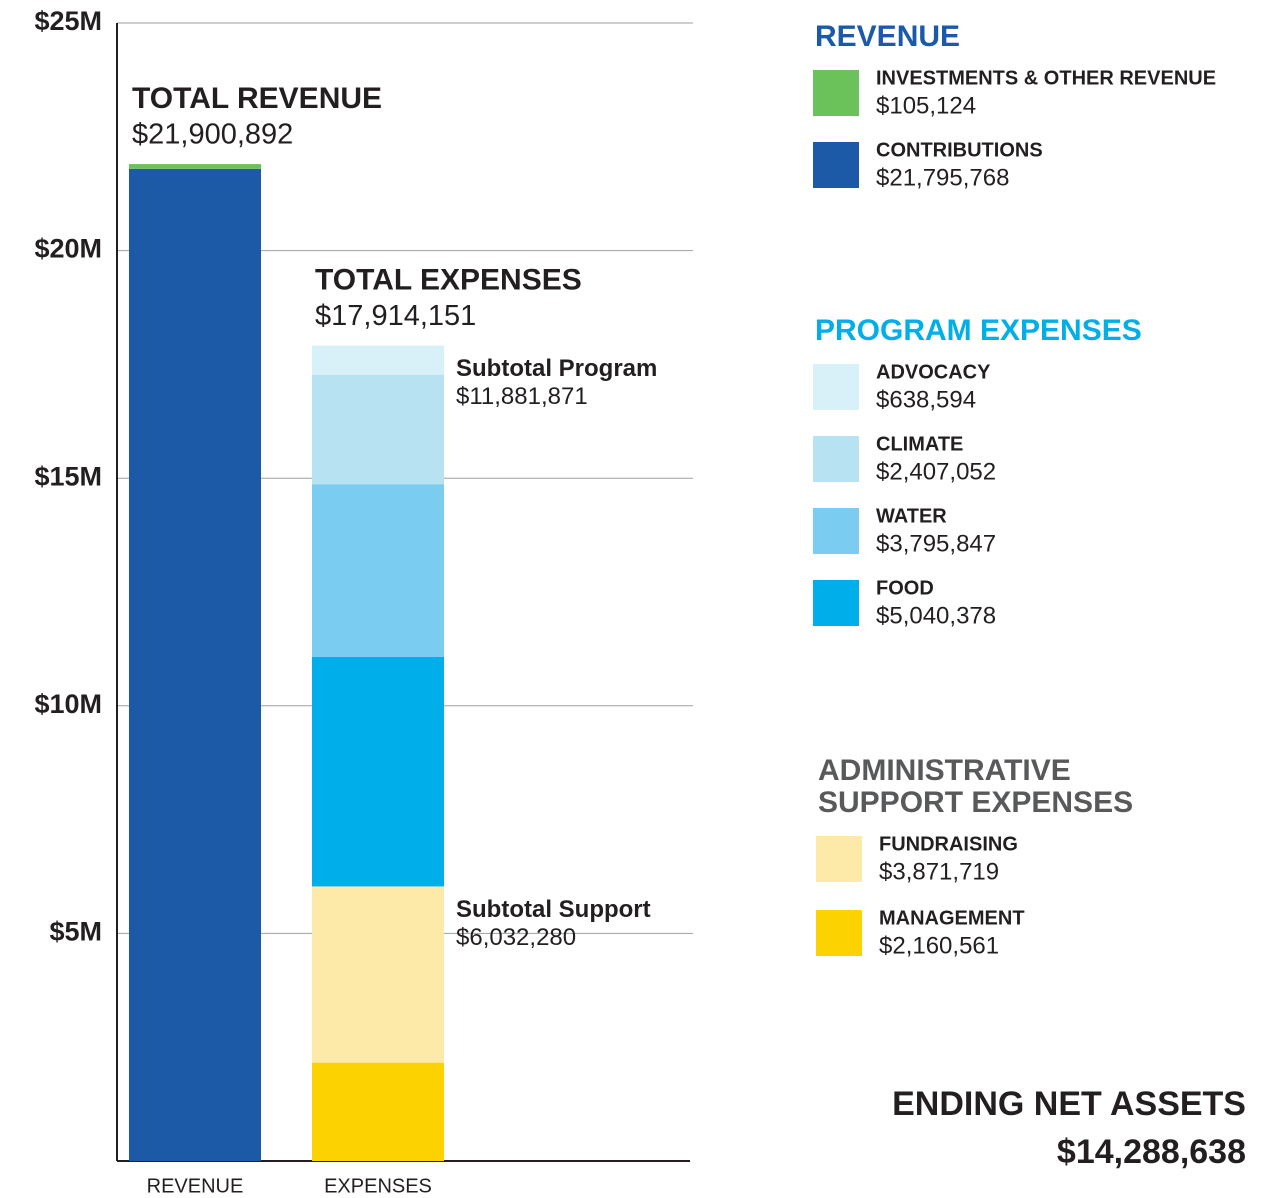 This screenshot has height=1198, width=1270. I want to click on x-tick-label: EXPENSES, so click(378, 1186).